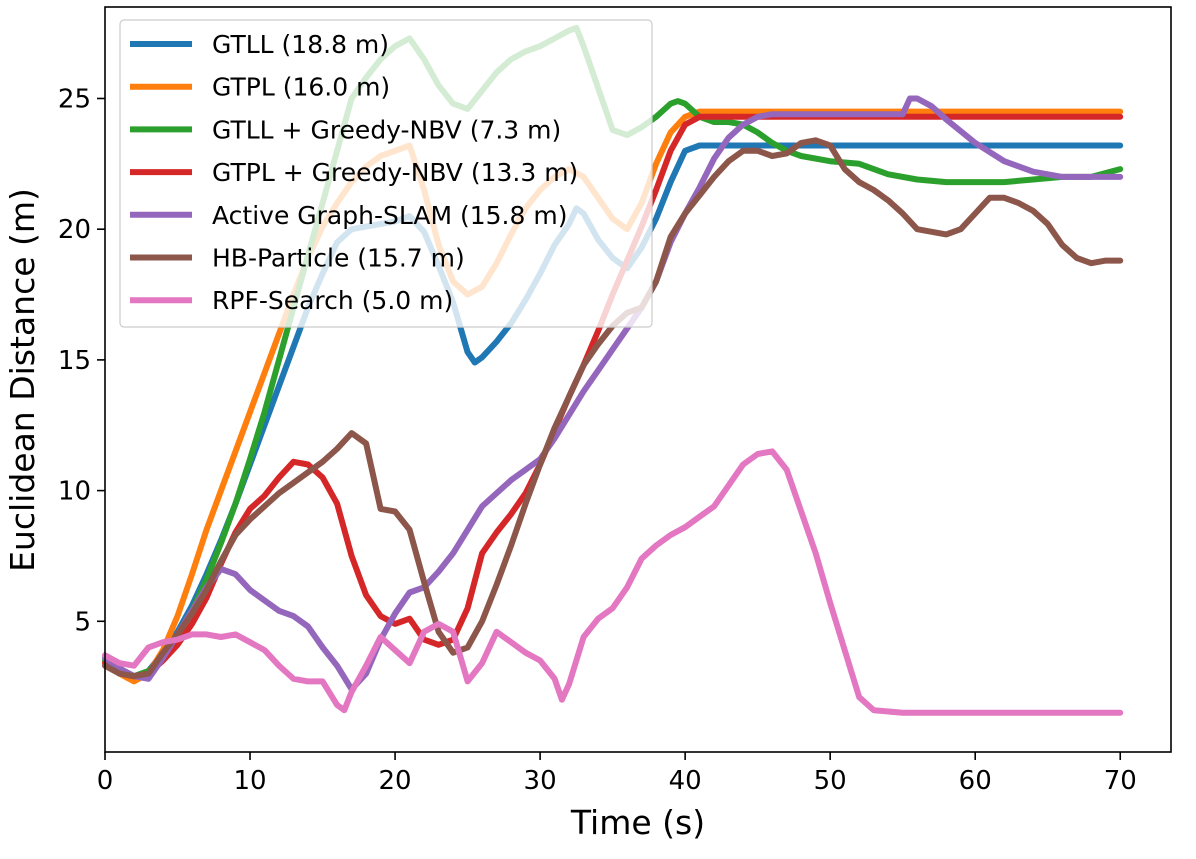  Describe the element at coordinates (300, 44) in the screenshot. I see `legend-label-1: GTLL (18.8 m)` at that location.